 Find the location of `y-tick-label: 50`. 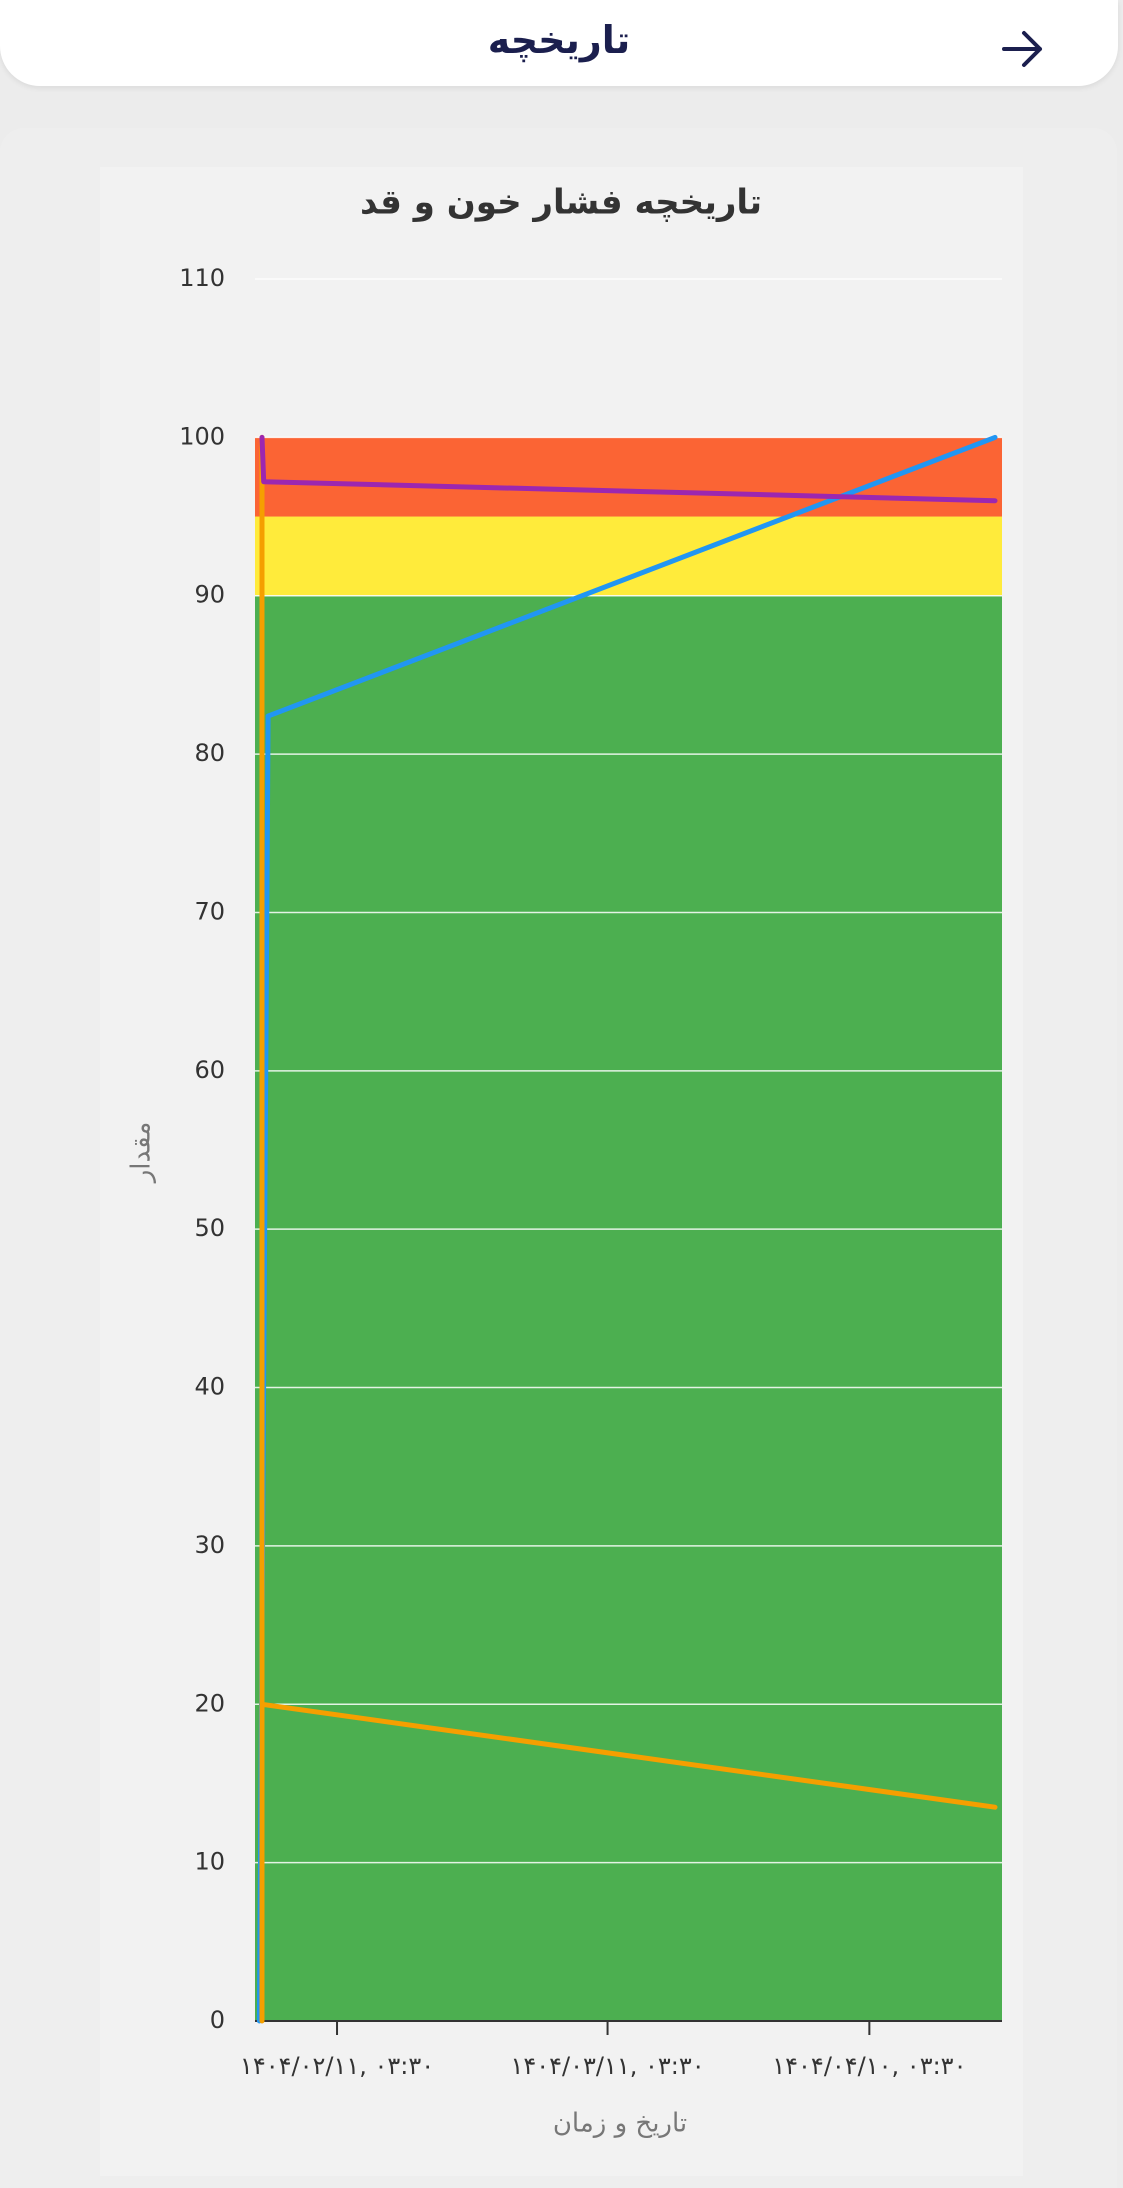

y-tick-label: 50 is located at coordinates (209, 1228).